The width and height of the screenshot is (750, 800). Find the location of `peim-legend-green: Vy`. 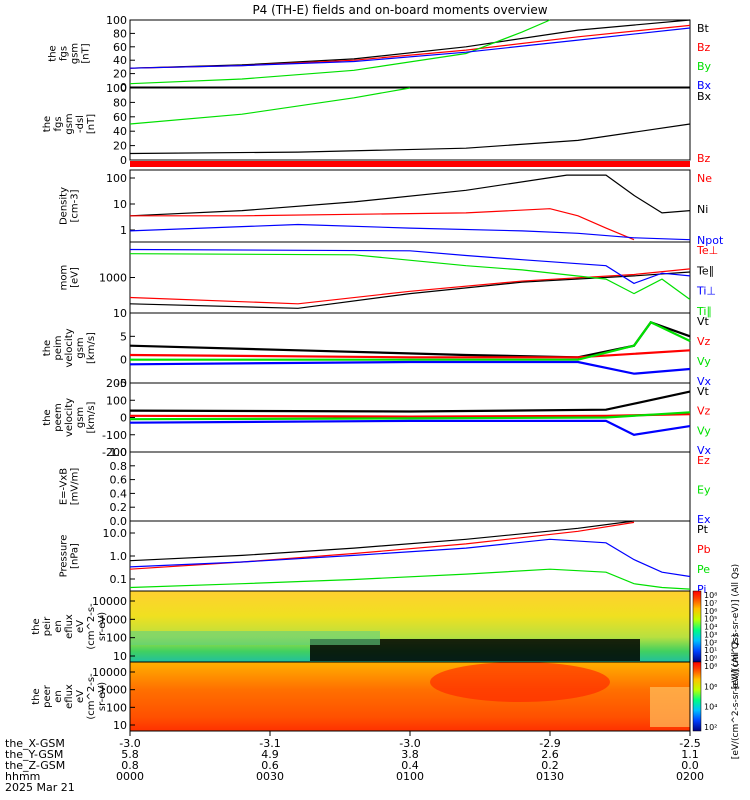

peim-legend-green: Vy is located at coordinates (704, 361).